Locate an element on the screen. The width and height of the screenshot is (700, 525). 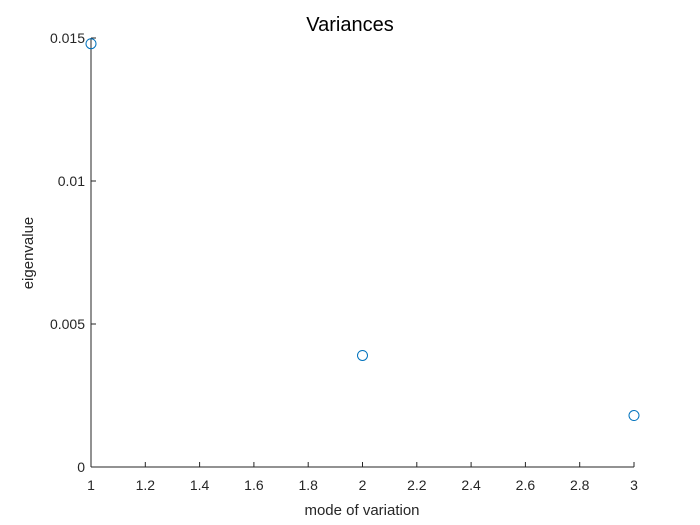
x-tick-label: 1.8 is located at coordinates (308, 485).